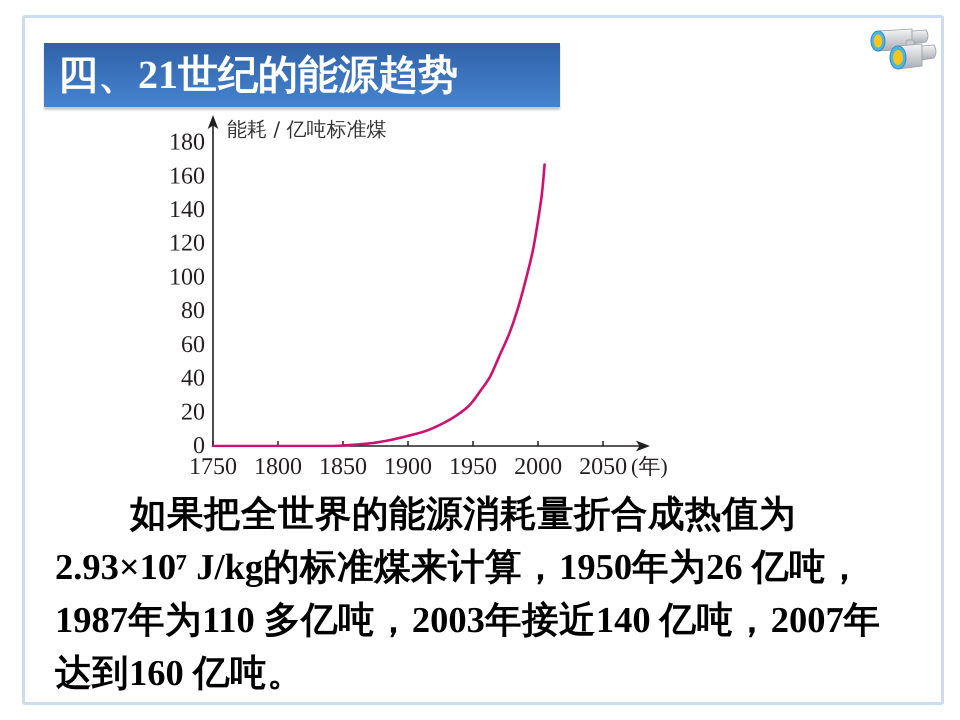 This screenshot has width=960, height=720. Describe the element at coordinates (187, 143) in the screenshot. I see `y-tick-label: 180` at that location.